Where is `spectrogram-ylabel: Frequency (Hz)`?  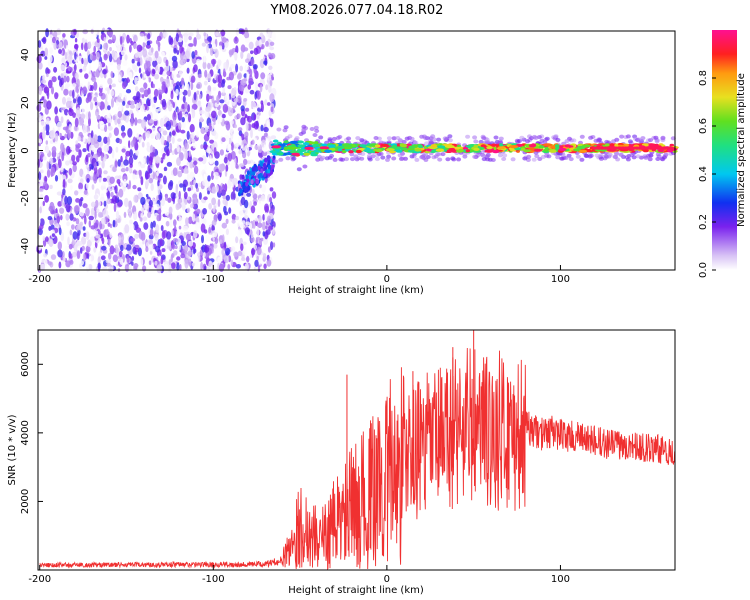 spectrogram-ylabel: Frequency (Hz) is located at coordinates (12, 150).